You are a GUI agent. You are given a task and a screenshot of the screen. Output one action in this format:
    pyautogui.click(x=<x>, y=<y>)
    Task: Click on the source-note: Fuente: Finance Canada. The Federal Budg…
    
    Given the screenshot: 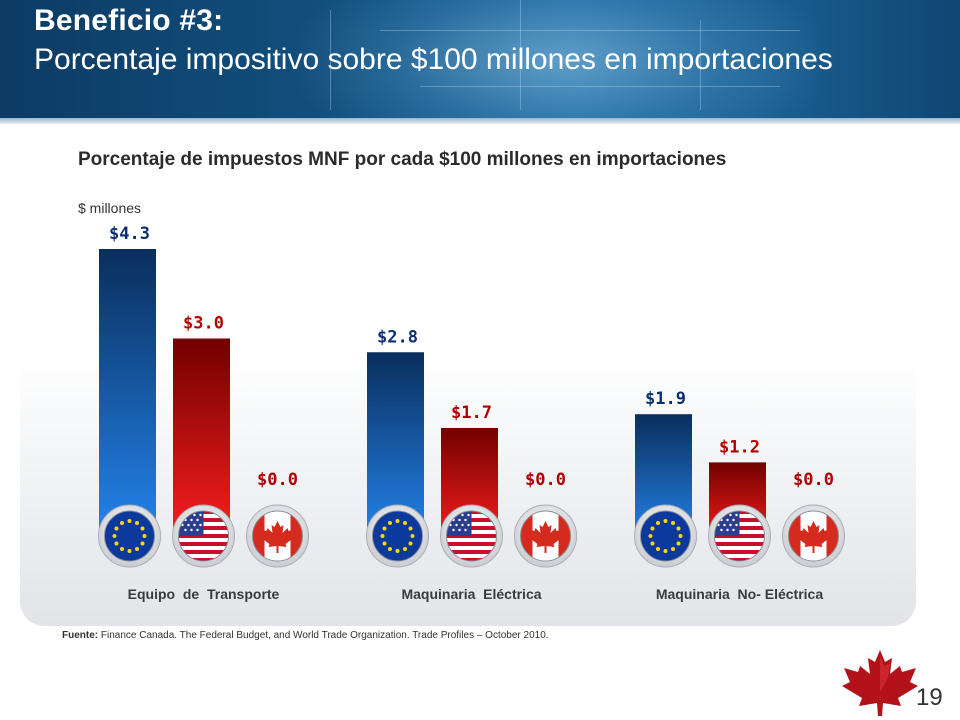 What is the action you would take?
    pyautogui.click(x=322, y=636)
    